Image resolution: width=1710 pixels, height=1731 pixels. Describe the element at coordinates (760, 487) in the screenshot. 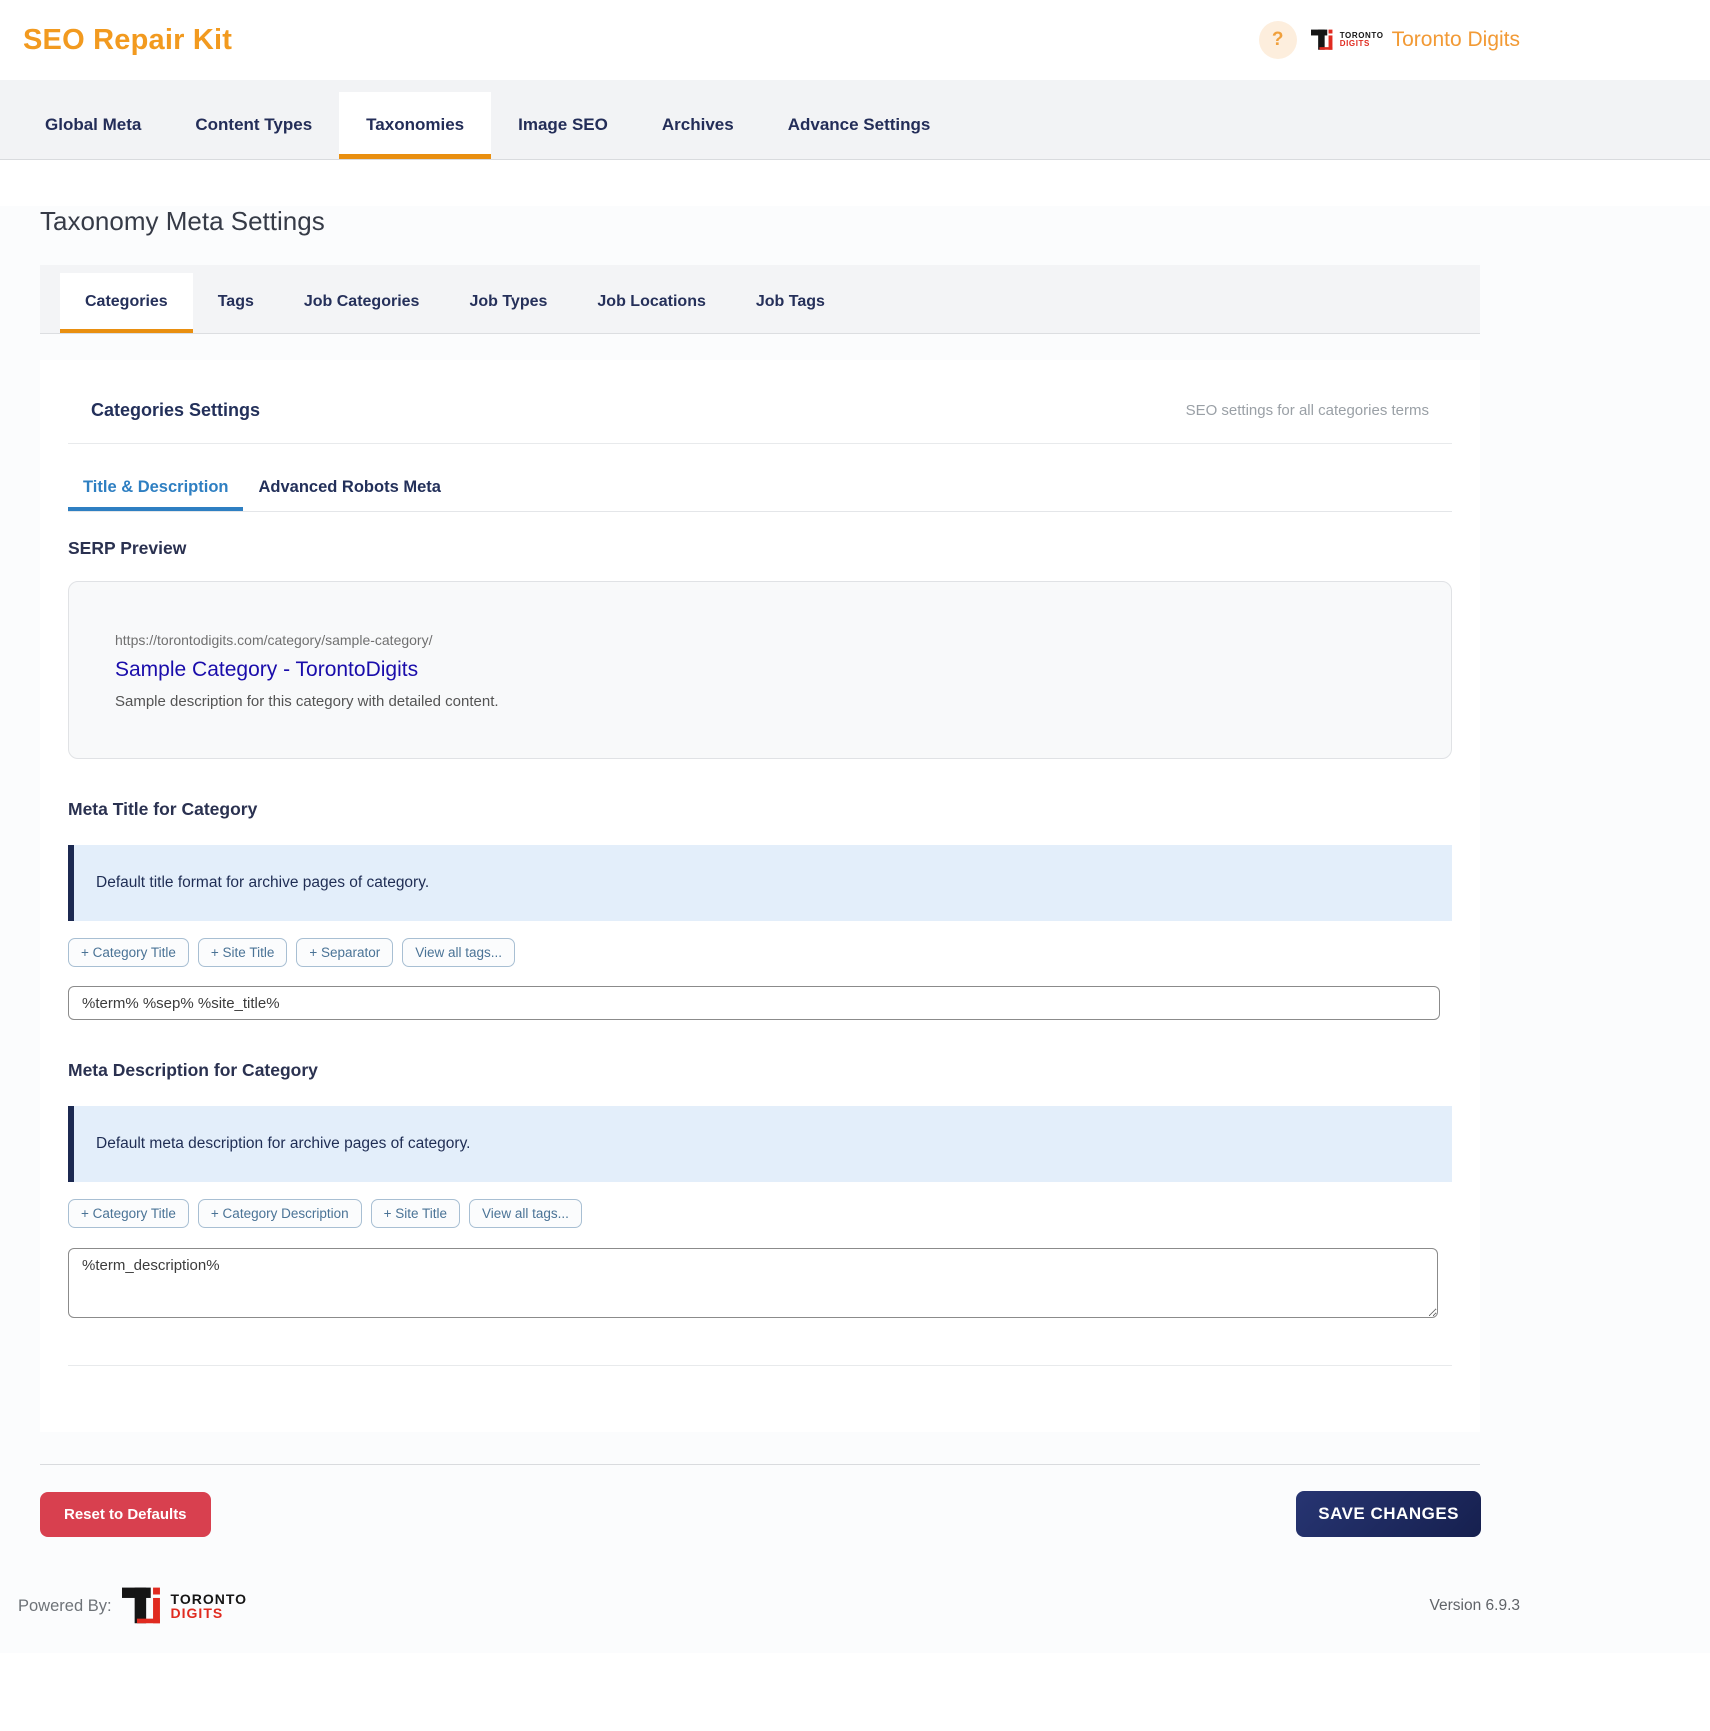

I see `inner-tabs: Title & Description Advanced Robots Meta` at that location.